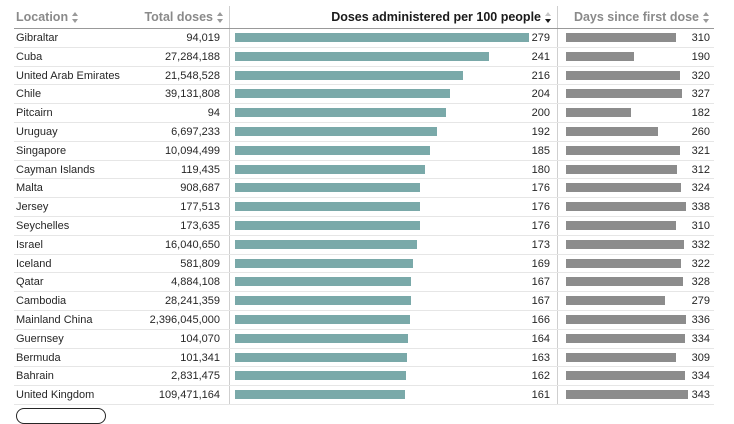 The height and width of the screenshot is (424, 734). What do you see at coordinates (192, 56) in the screenshot?
I see `total-doses-cell: 27,284,188` at bounding box center [192, 56].